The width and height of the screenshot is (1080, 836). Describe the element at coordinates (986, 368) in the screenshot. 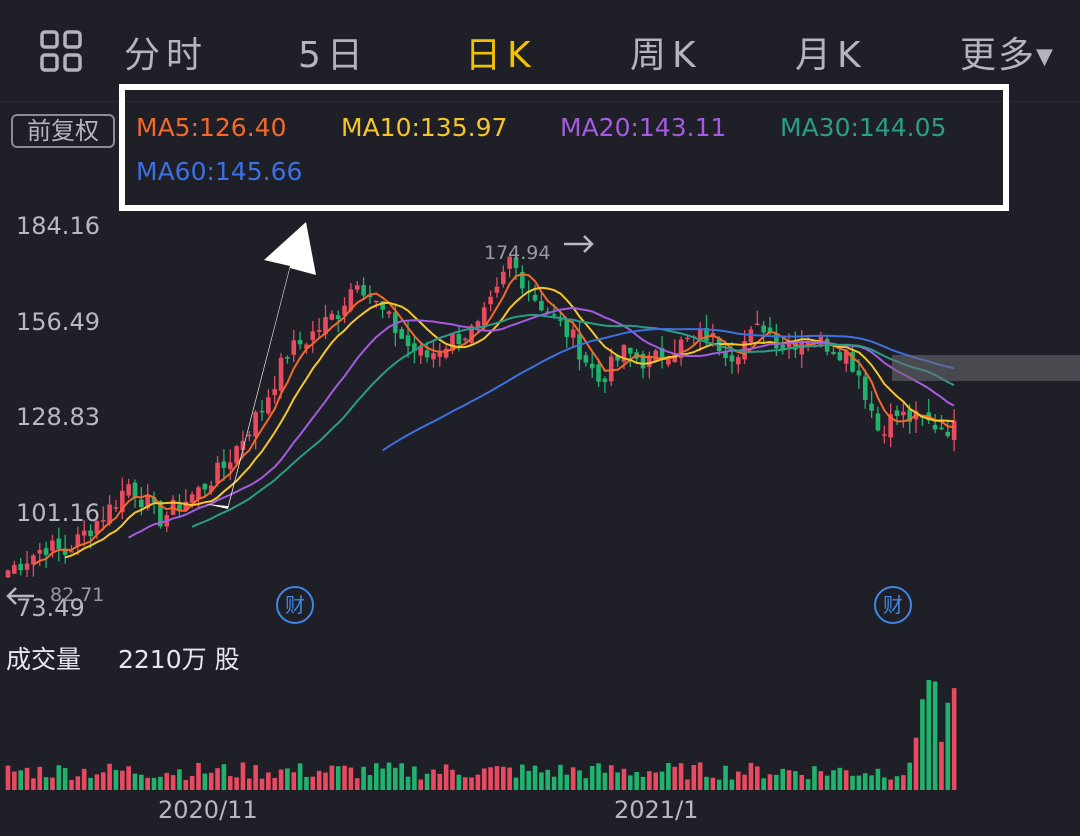

I see `current-price-band` at that location.